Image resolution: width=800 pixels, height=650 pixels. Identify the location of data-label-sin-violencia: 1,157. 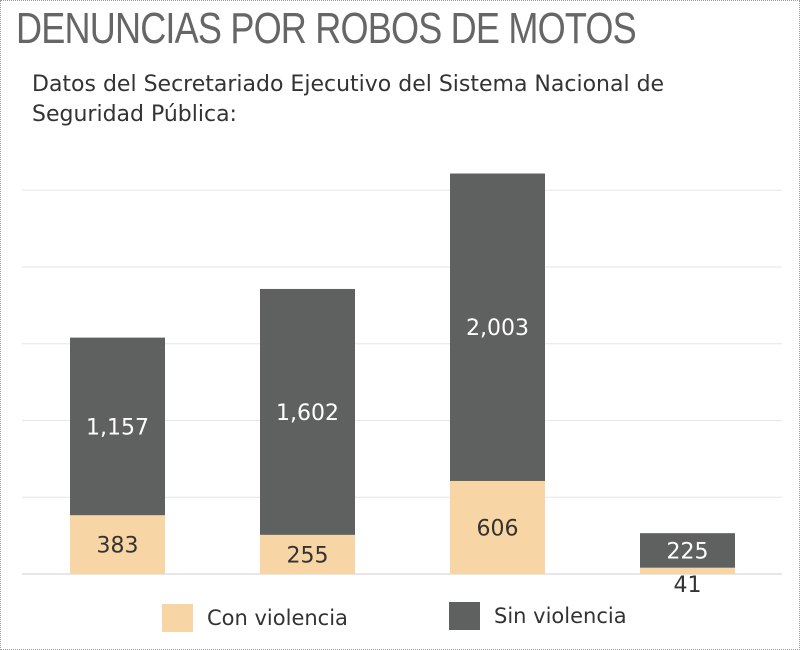
(117, 427).